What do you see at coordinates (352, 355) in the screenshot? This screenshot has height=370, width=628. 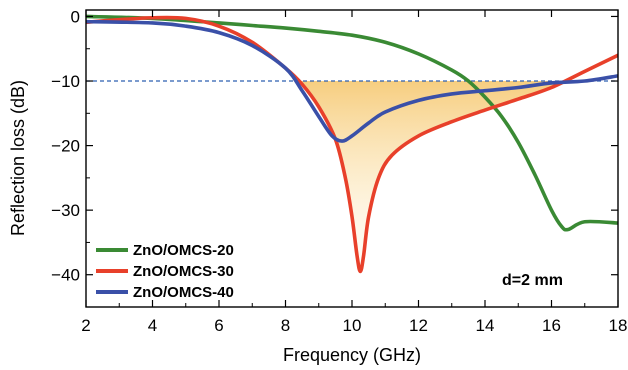 I see `x-axis-title: Frequency (GHz)` at bounding box center [352, 355].